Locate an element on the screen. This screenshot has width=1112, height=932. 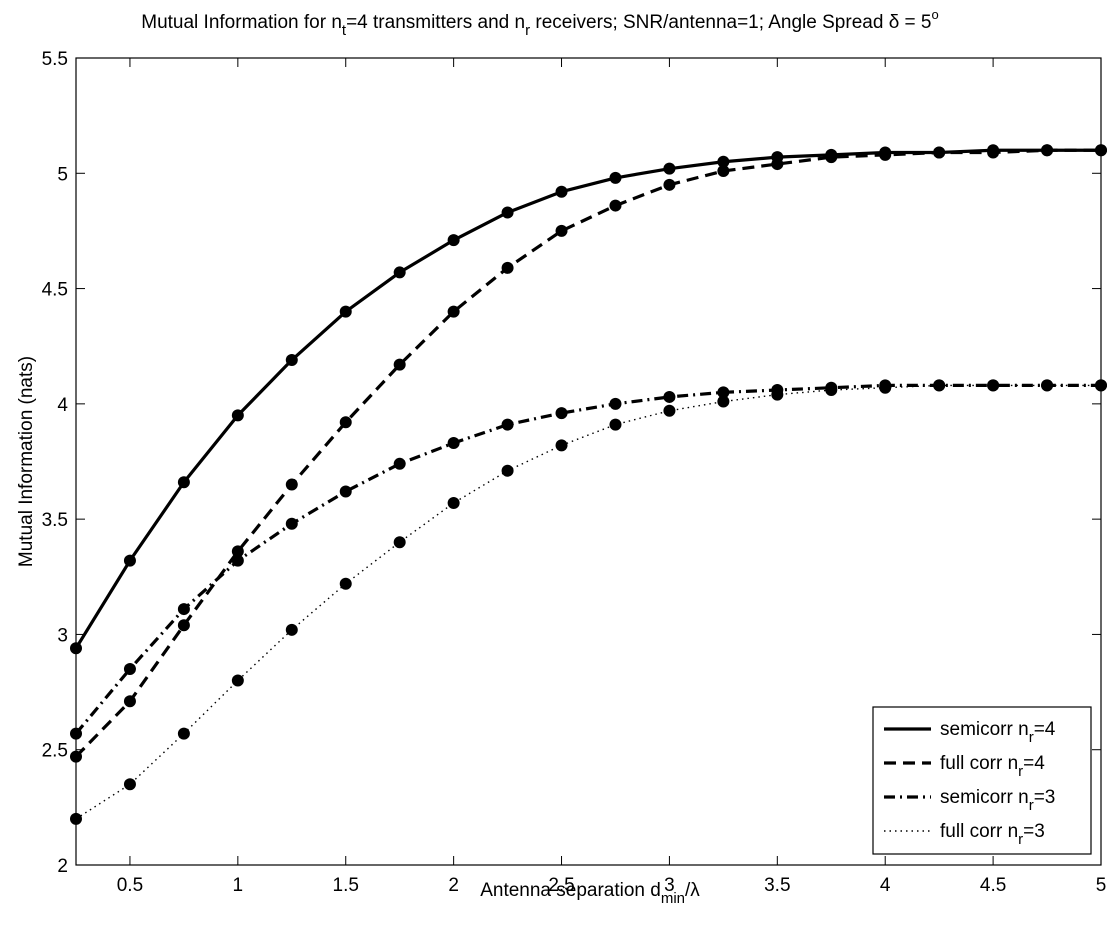
x-tick-label: 2 is located at coordinates (453, 885).